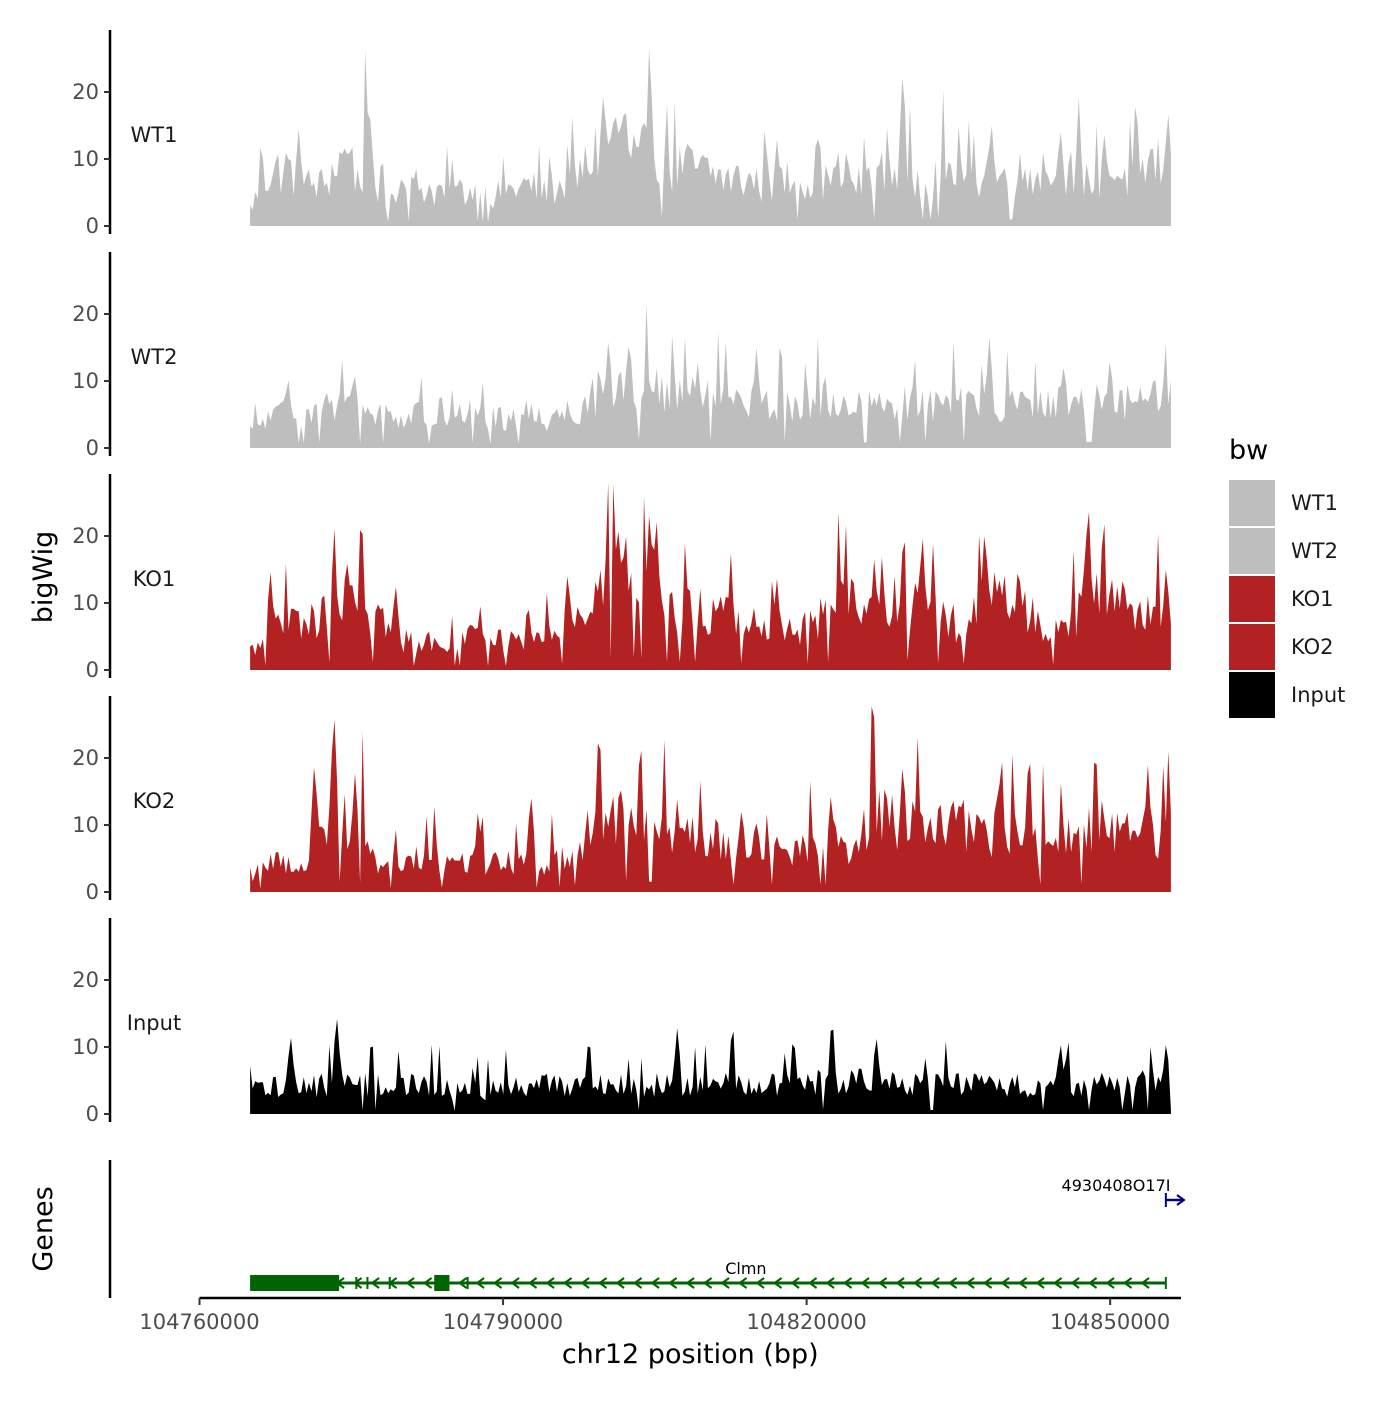 The height and width of the screenshot is (1404, 1400). Describe the element at coordinates (745, 1268) in the screenshot. I see `gene-label-clmn: Clmn` at that location.